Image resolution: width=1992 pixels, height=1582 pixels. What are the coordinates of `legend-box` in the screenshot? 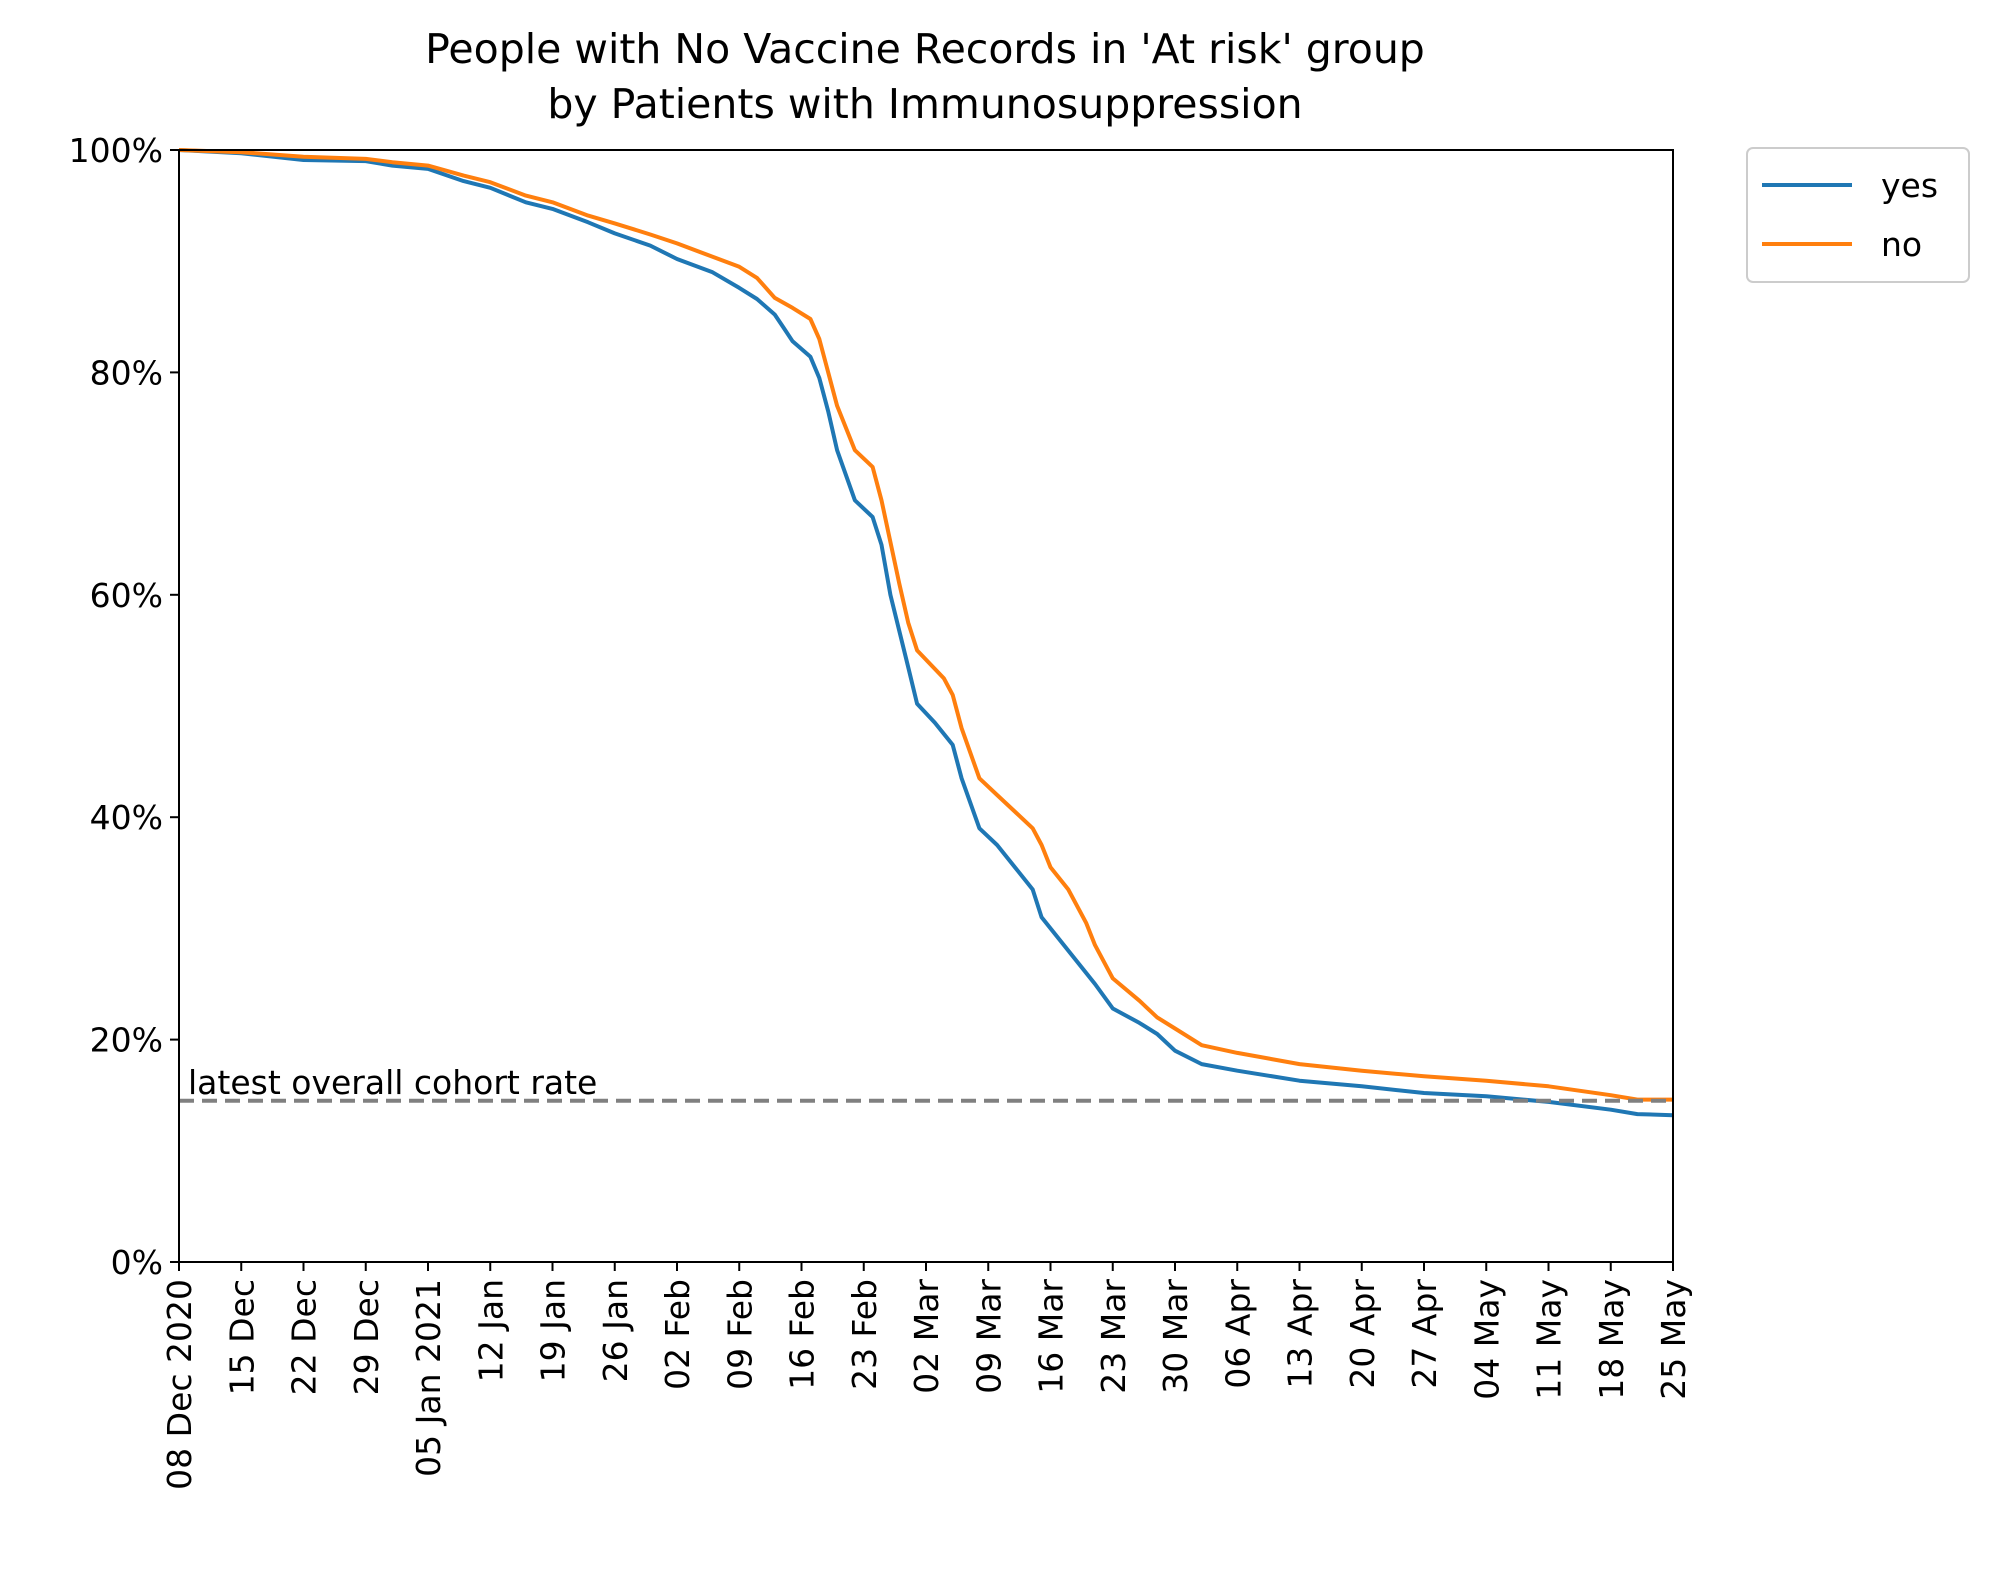 It's located at (1858, 215).